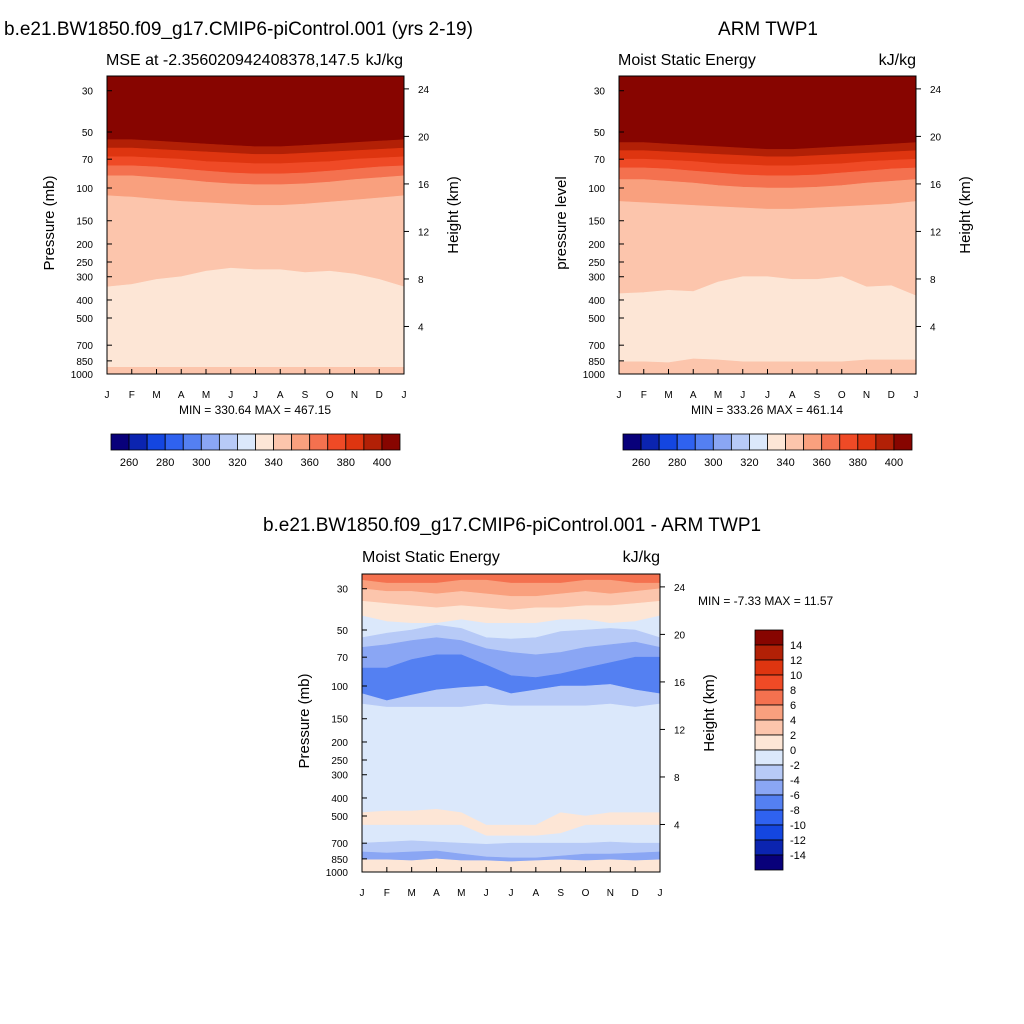 The image size is (1024, 1024). What do you see at coordinates (842, 395) in the screenshot?
I see `x-tick-label-9: O` at bounding box center [842, 395].